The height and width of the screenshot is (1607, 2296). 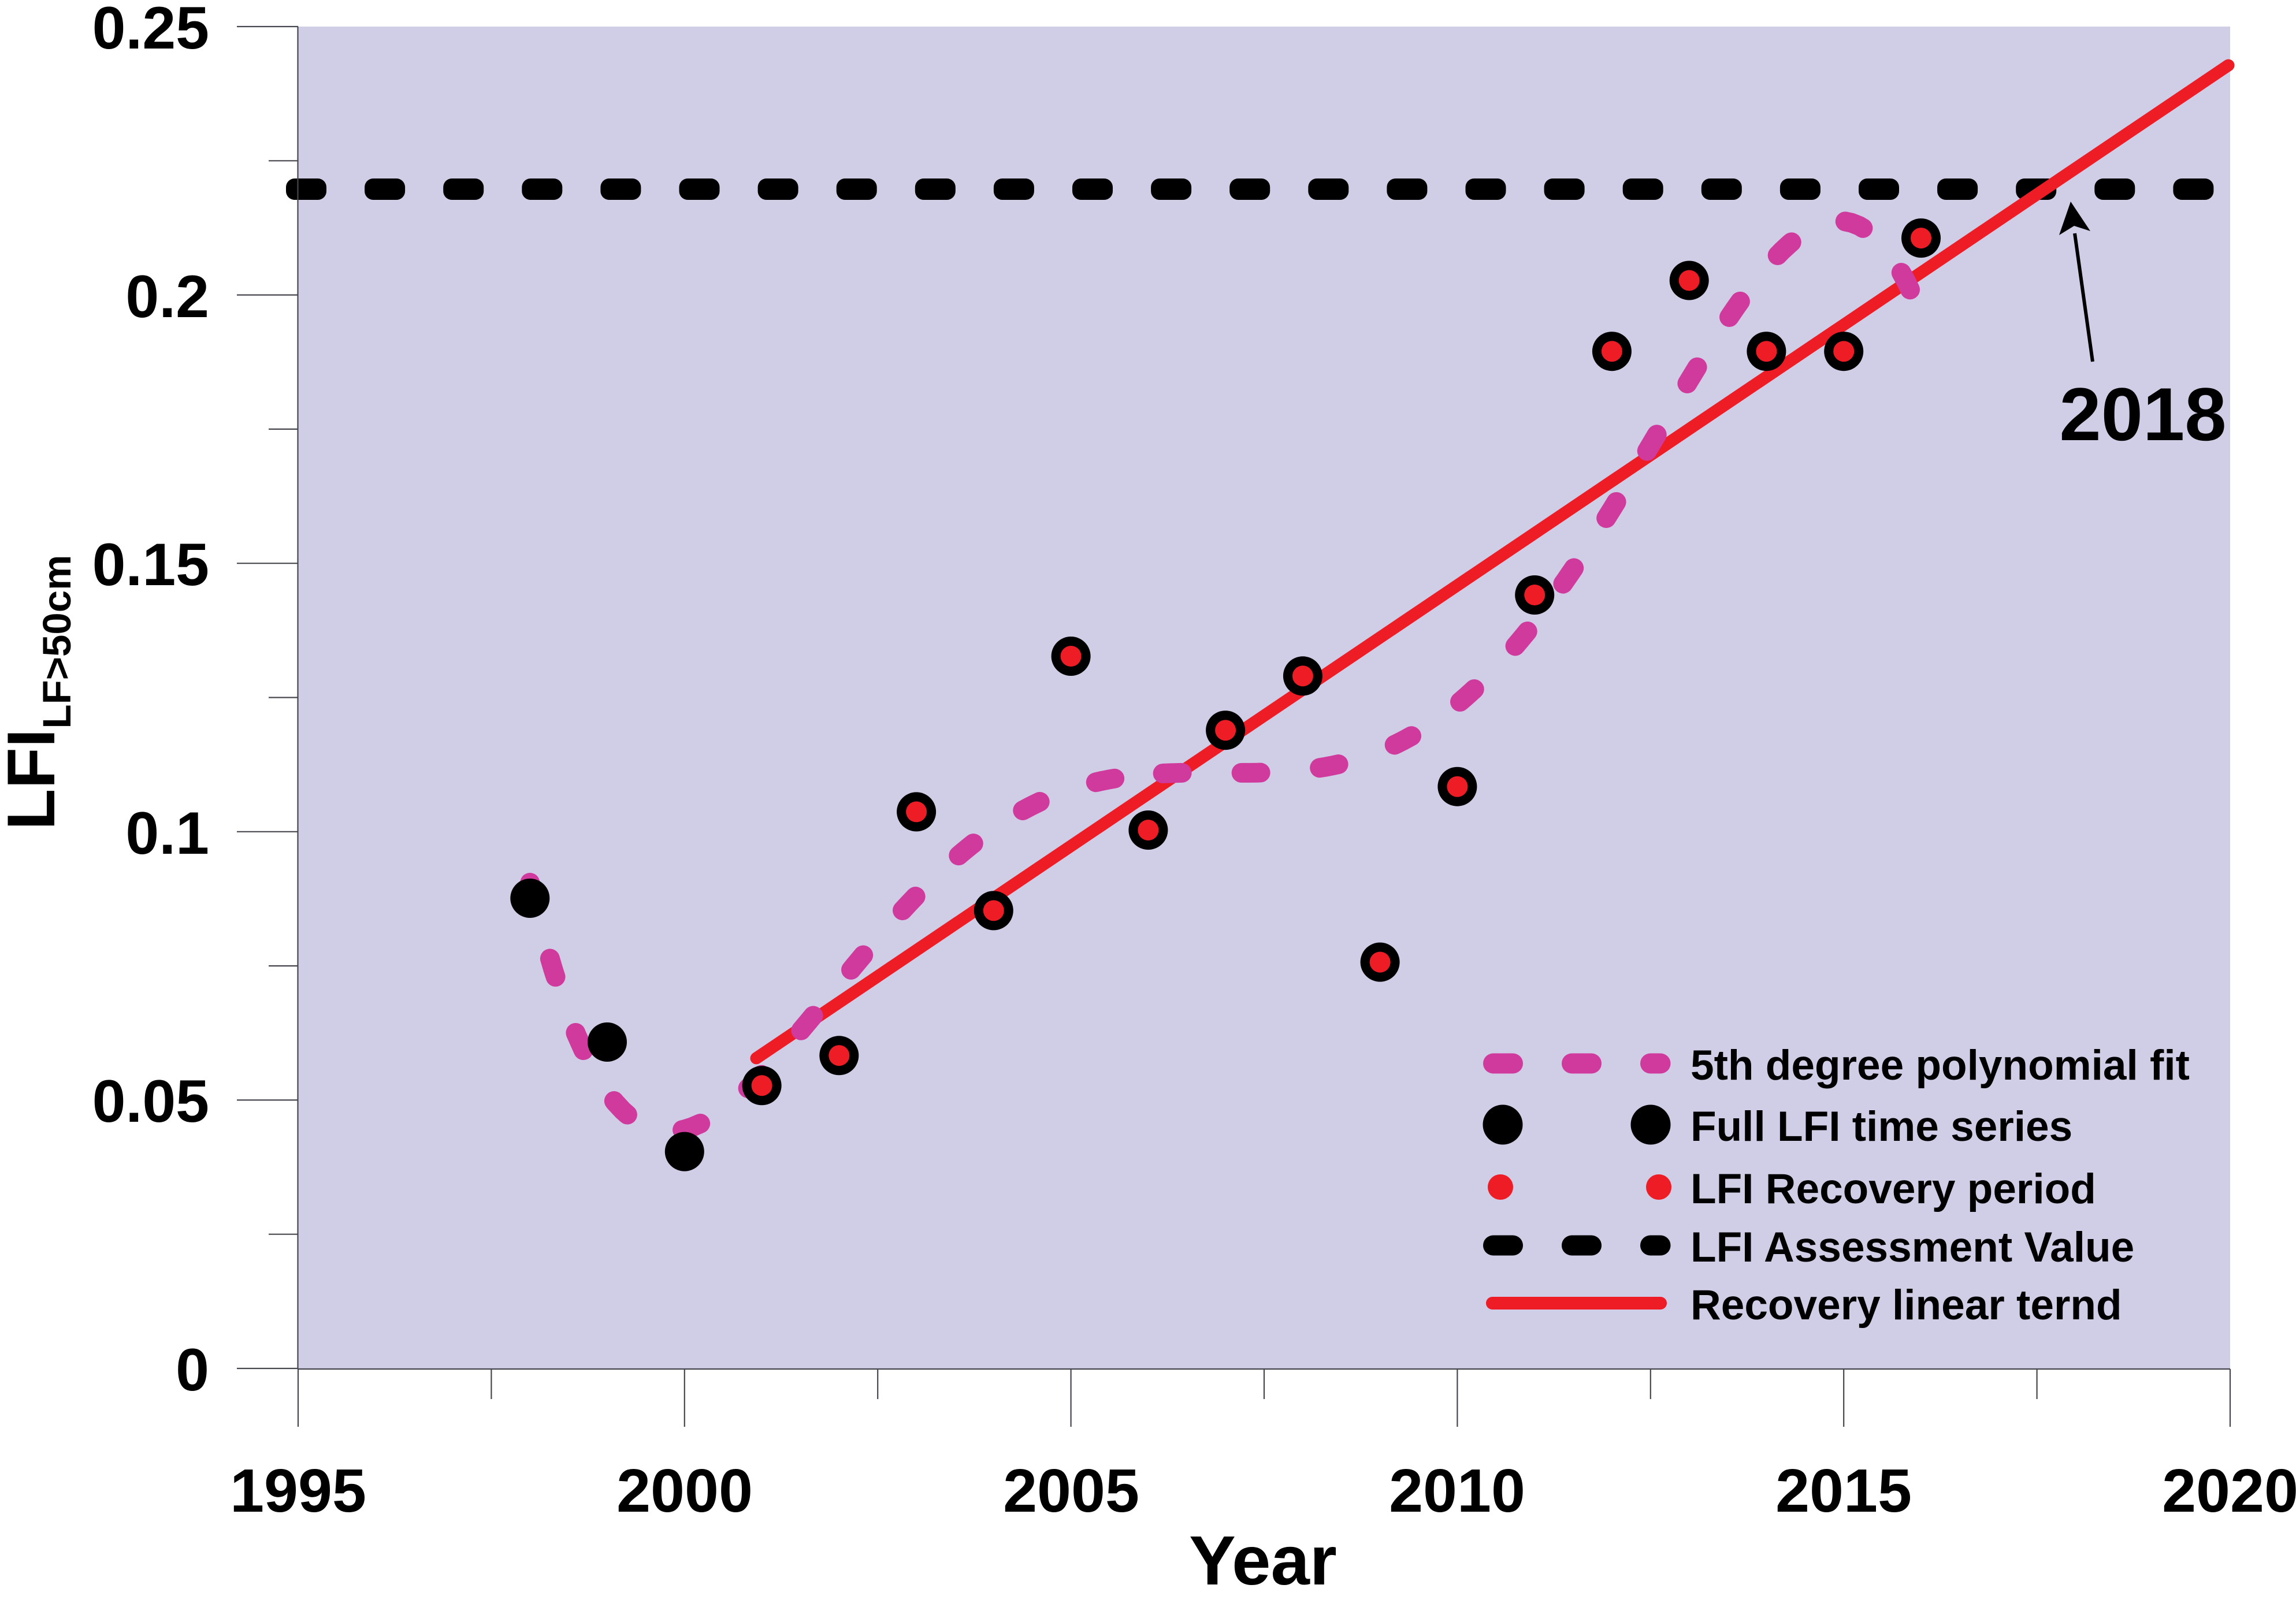 What do you see at coordinates (193, 1370) in the screenshot?
I see `svg-text: 0` at bounding box center [193, 1370].